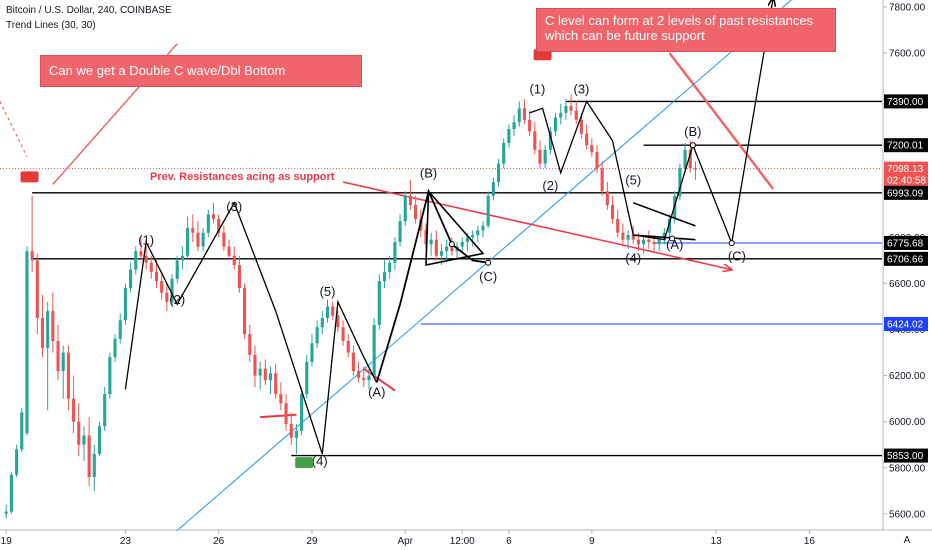 This screenshot has height=550, width=932. Describe the element at coordinates (278, 416) in the screenshot. I see `red-mark-line` at that location.